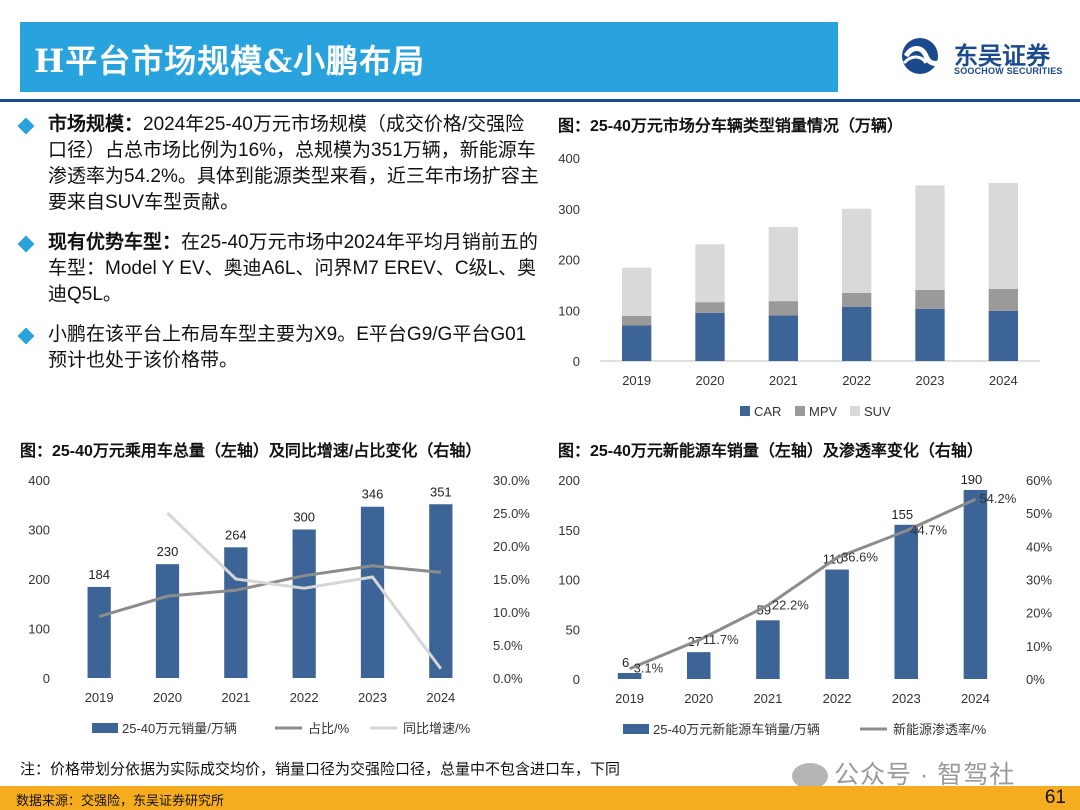 The image size is (1080, 810). Describe the element at coordinates (930, 334) in the screenshot. I see `bar-car-2023` at that location.